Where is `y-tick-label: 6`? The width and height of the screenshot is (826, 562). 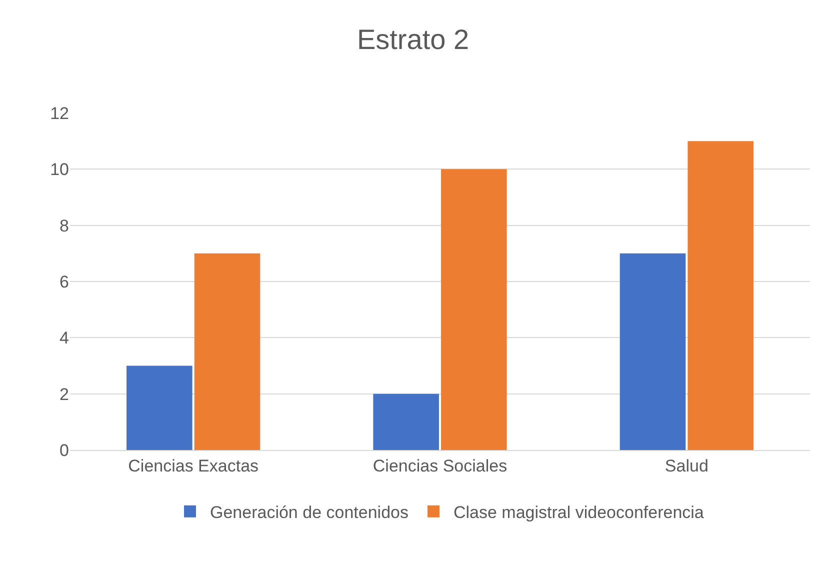 y-tick-label: 6 is located at coordinates (64, 282).